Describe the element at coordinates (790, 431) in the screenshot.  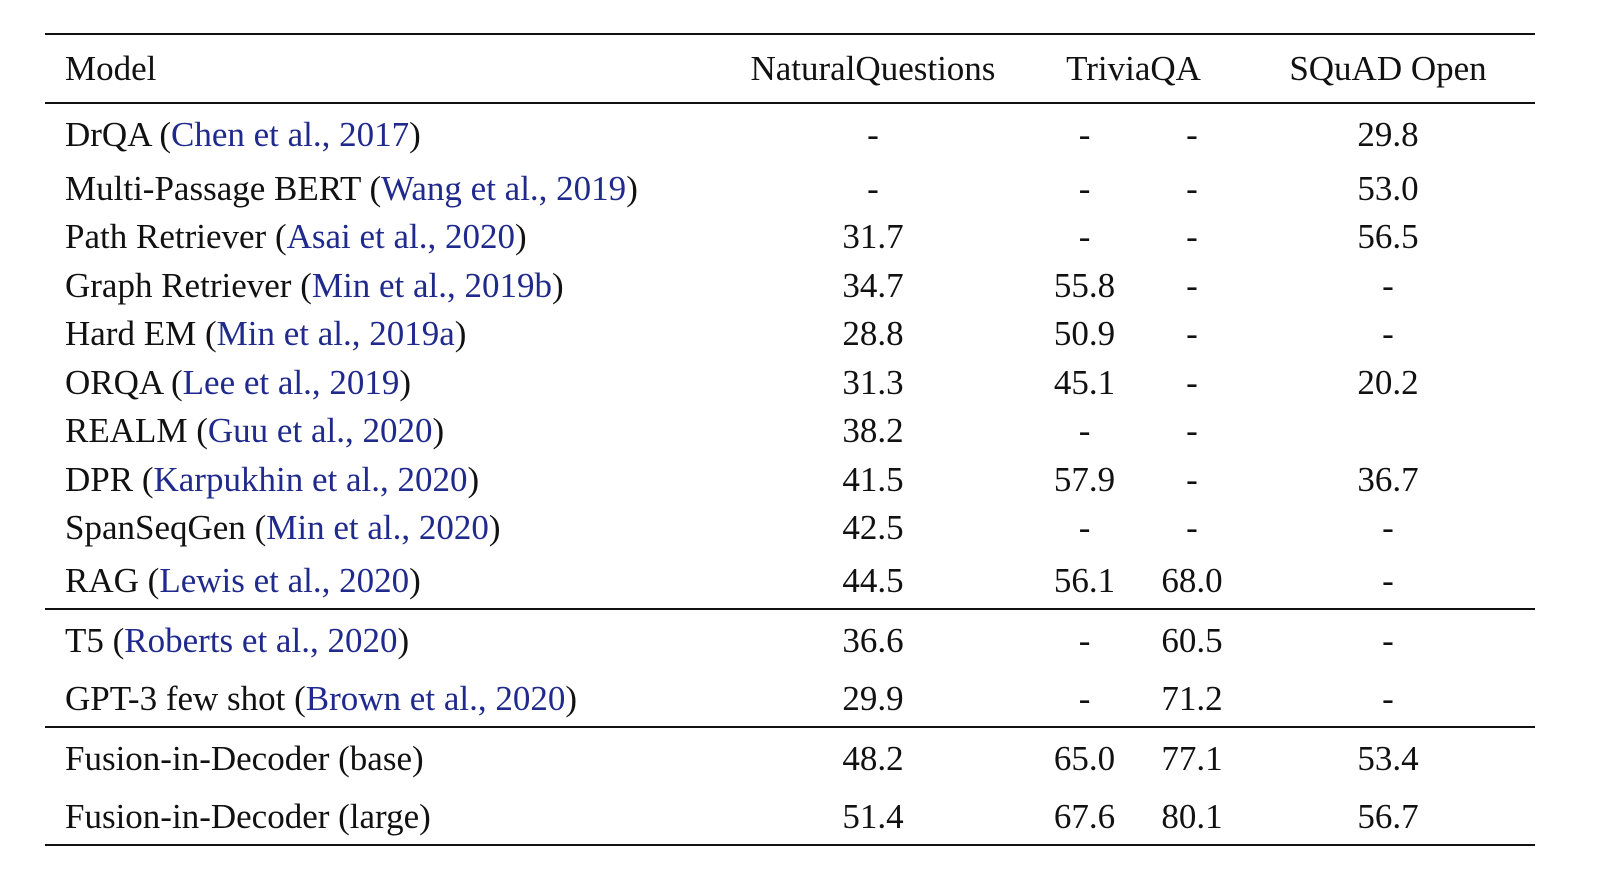
I see `table-row: REALM (Guu et al., 2020) 38.2 - -` at that location.